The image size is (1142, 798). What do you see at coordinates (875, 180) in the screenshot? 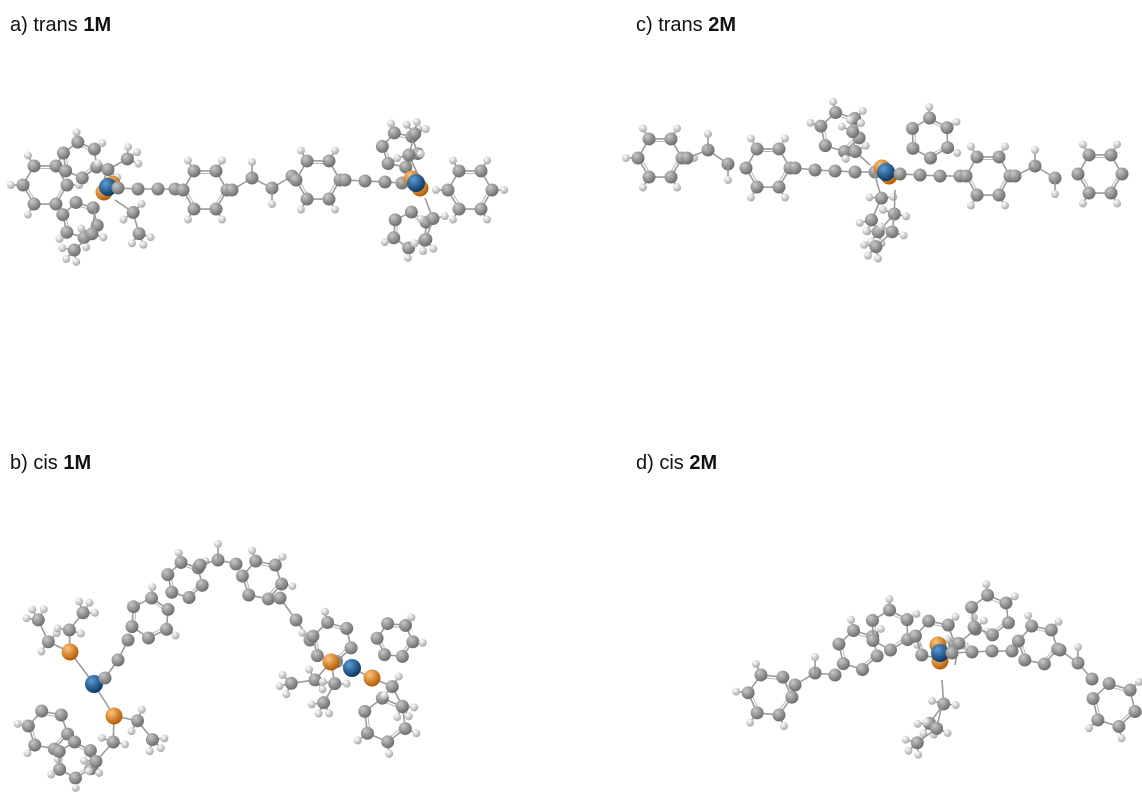
I see `molecule-trans-2M` at bounding box center [875, 180].